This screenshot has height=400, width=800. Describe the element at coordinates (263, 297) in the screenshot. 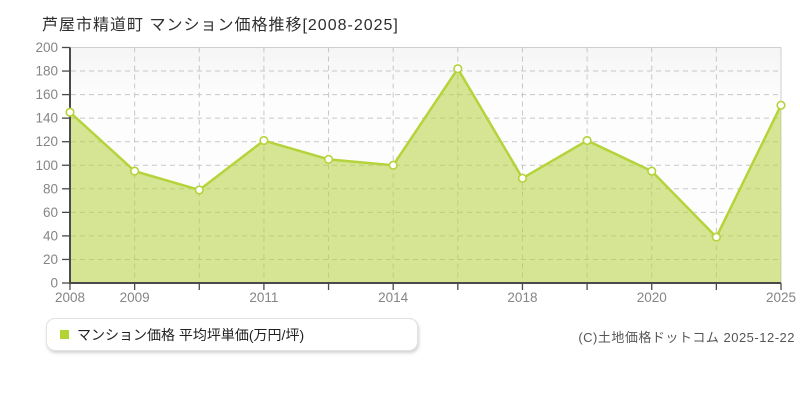

I see `x-axis-label: 2011` at that location.